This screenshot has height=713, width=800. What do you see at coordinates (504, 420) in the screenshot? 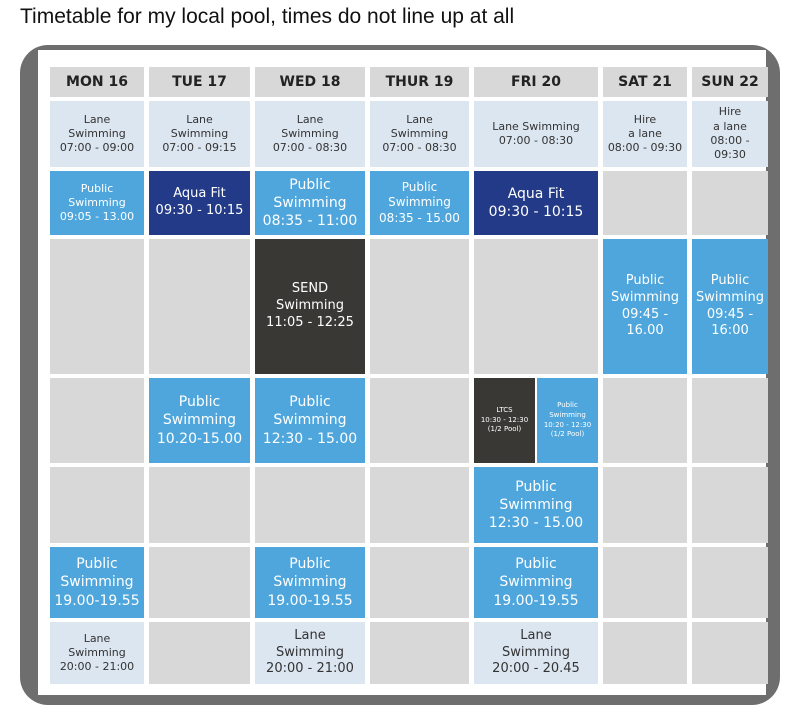
I see `session-cell: LTCS 10:30 - 12:30 (1/2 Pool)` at bounding box center [504, 420].